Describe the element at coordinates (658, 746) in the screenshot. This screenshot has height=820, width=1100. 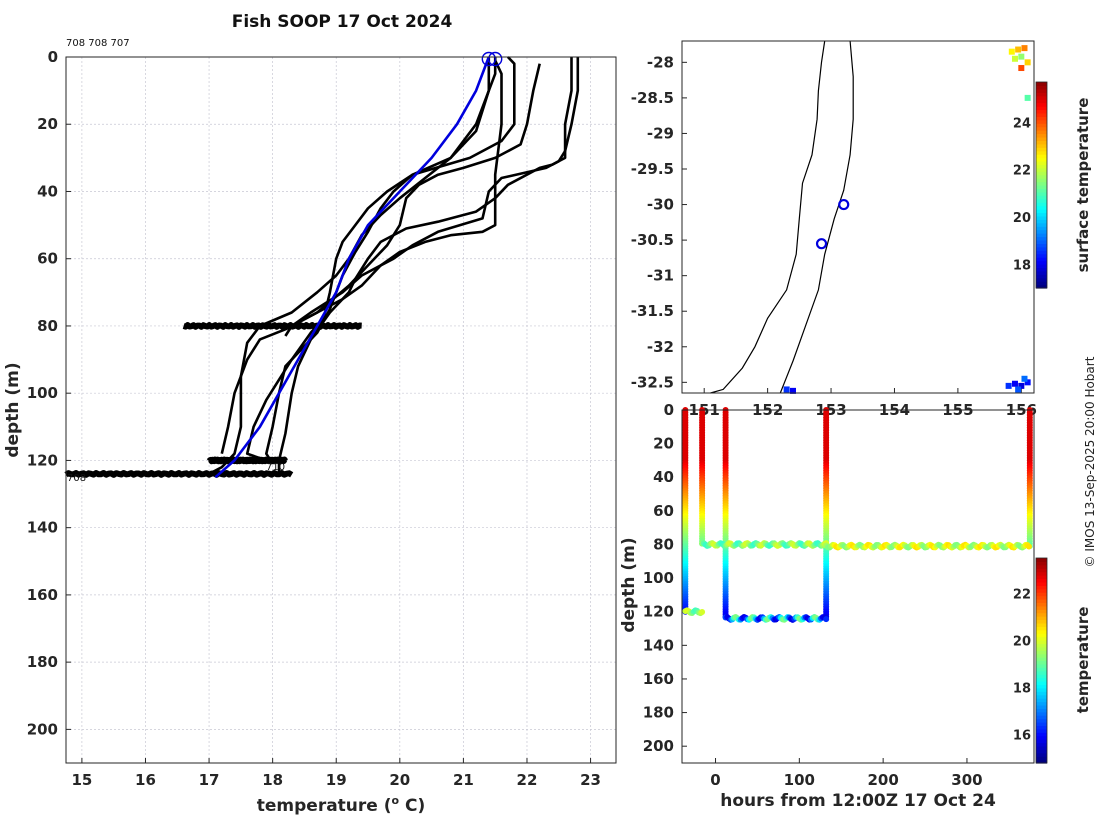
I see `section-y-tick-label: 200` at that location.